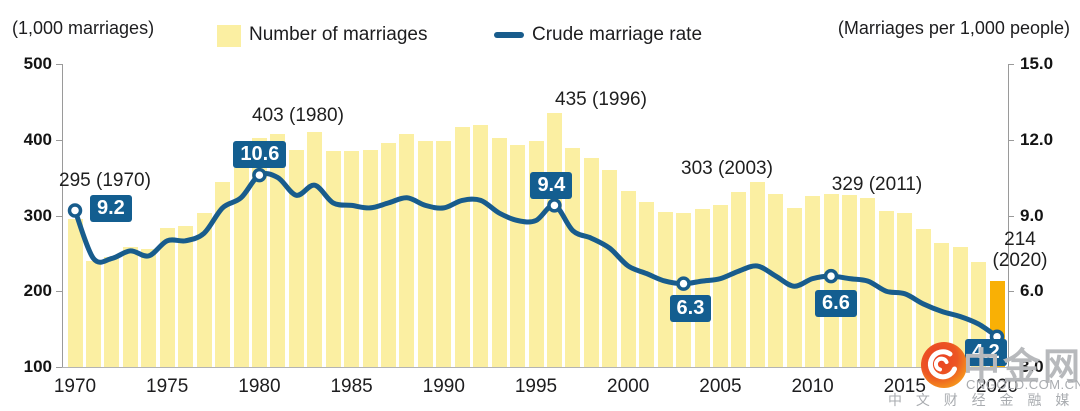 Image resolution: width=1080 pixels, height=411 pixels. What do you see at coordinates (720, 386) in the screenshot?
I see `x-label-2005: 2005` at bounding box center [720, 386].